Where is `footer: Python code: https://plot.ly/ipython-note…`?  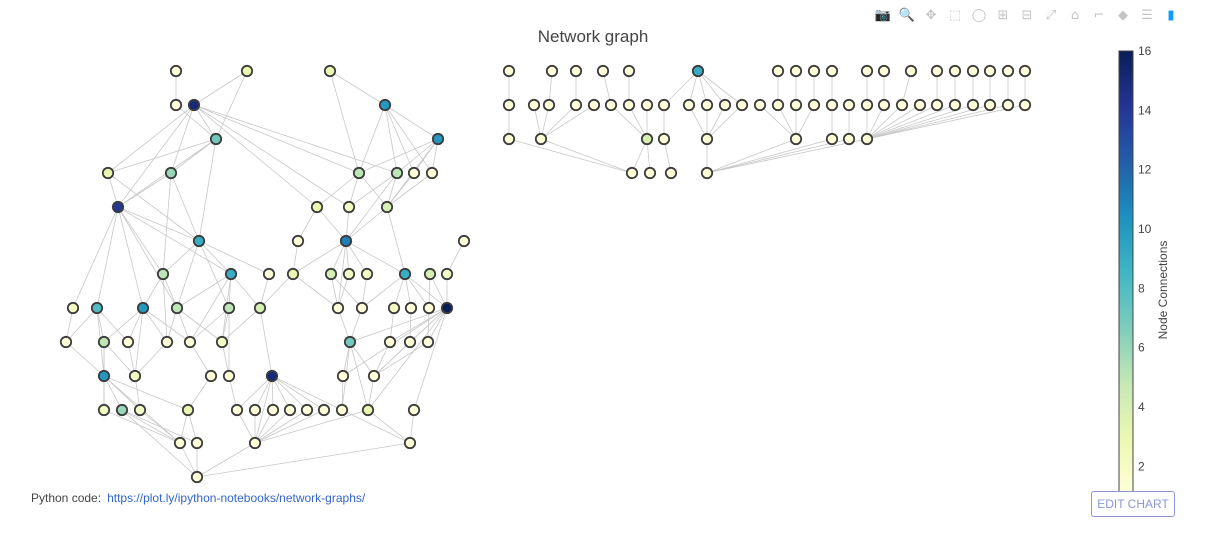 footer: Python code: https://plot.ly/ipython-note… is located at coordinates (198, 498).